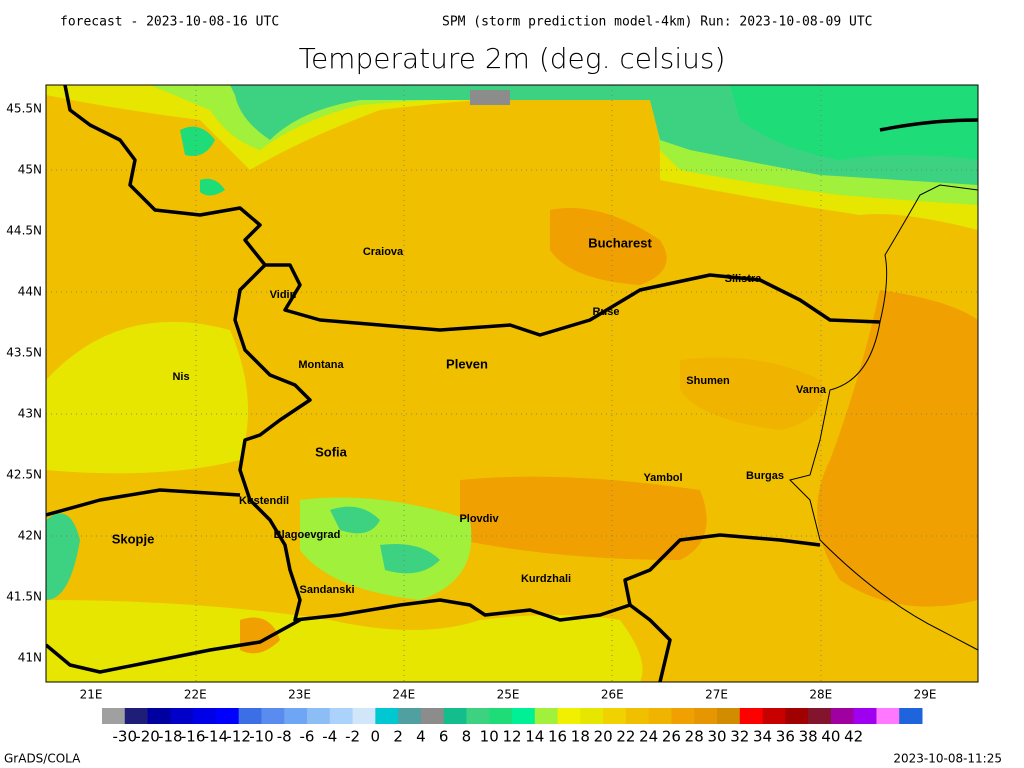  I want to click on city-label: Plovdiv, so click(479, 519).